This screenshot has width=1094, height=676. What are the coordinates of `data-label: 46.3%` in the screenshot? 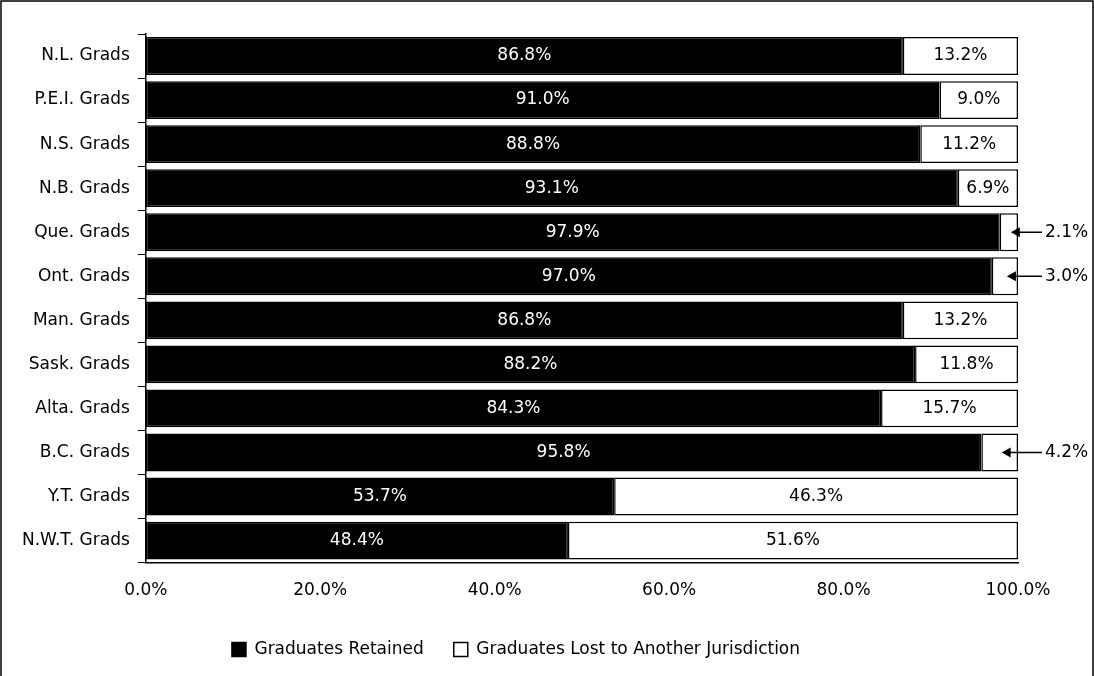 It's located at (816, 494).